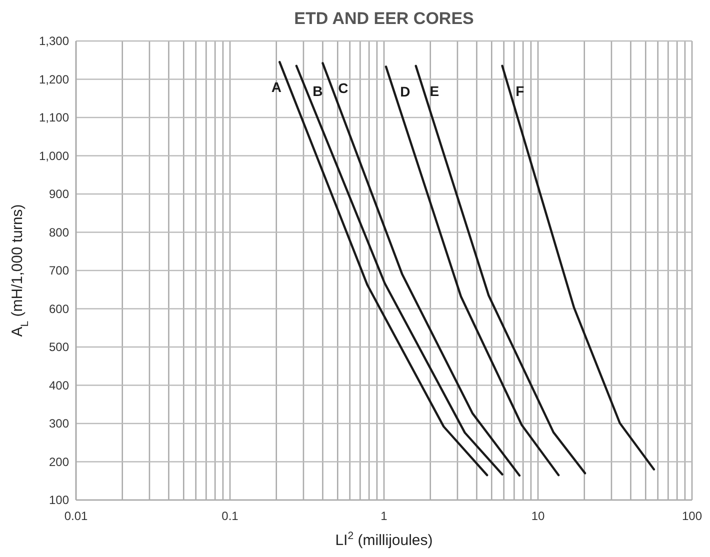  I want to click on y-tick-label: 700, so click(59, 271).